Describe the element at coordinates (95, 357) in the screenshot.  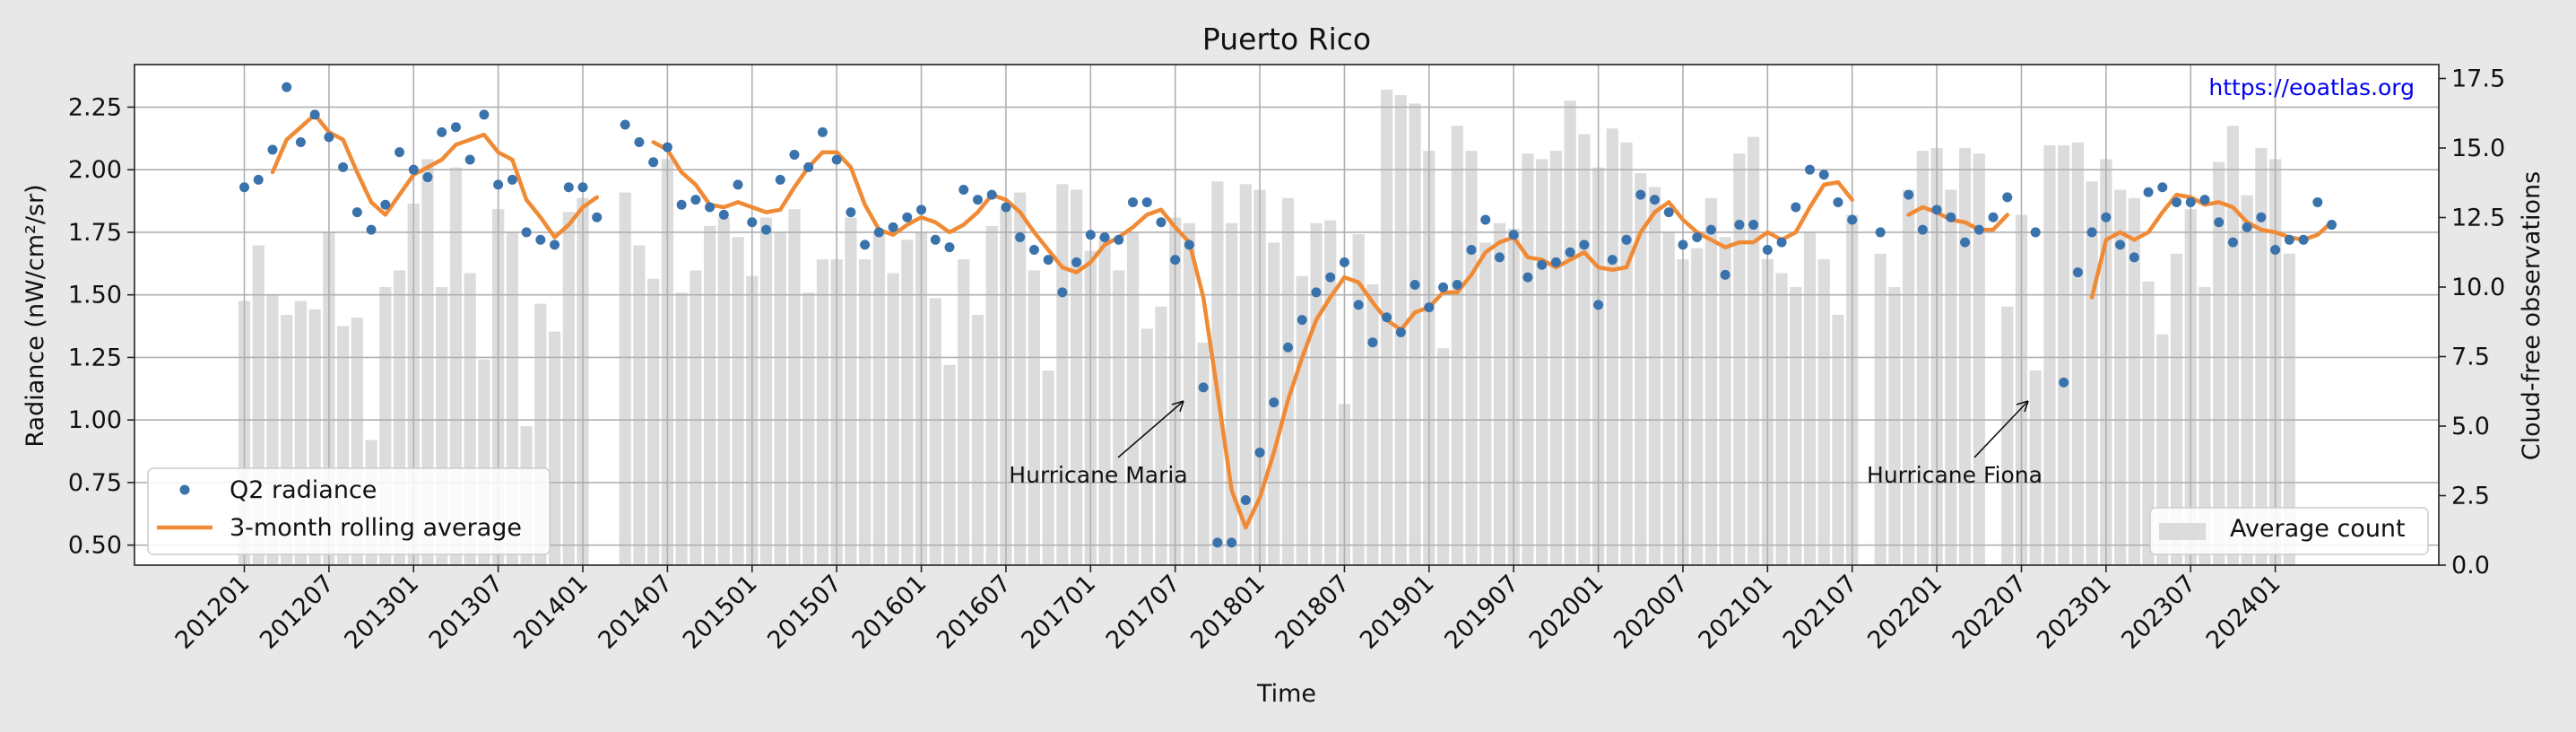
I see `left-tick-label: 1.25` at that location.